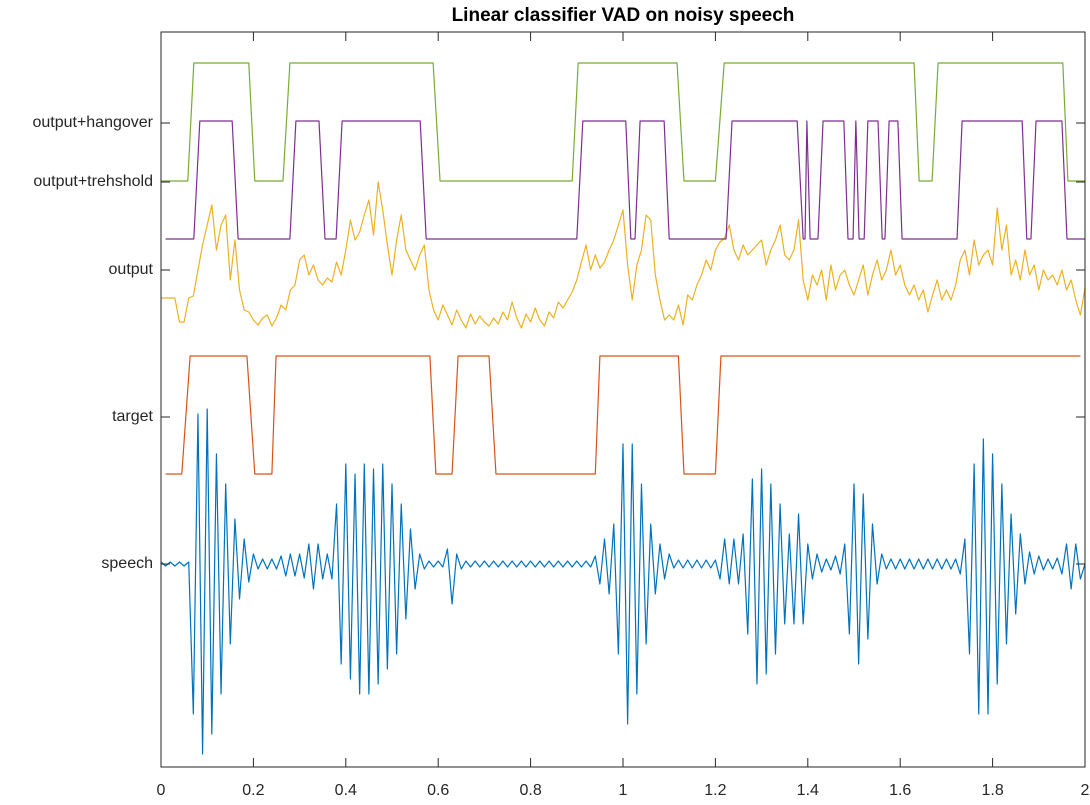 Image resolution: width=1090 pixels, height=805 pixels. What do you see at coordinates (93, 181) in the screenshot?
I see `y-tick-label: output+trehshold` at bounding box center [93, 181].